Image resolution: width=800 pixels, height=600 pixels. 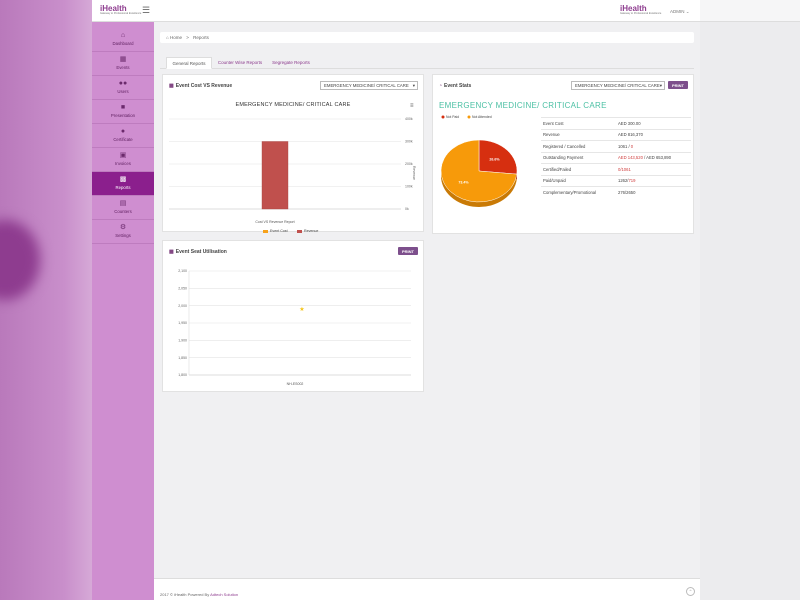 I want to click on chart-title: EMERGENCY MEDICINE/ CRITICAL CARE, so click(x=293, y=105).